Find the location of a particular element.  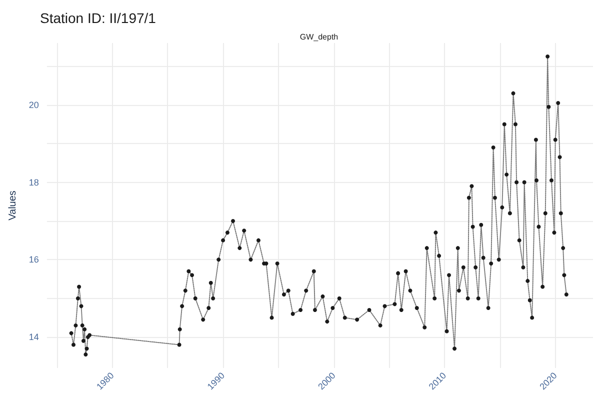

chart-subtitle: GW_depth is located at coordinates (319, 37).